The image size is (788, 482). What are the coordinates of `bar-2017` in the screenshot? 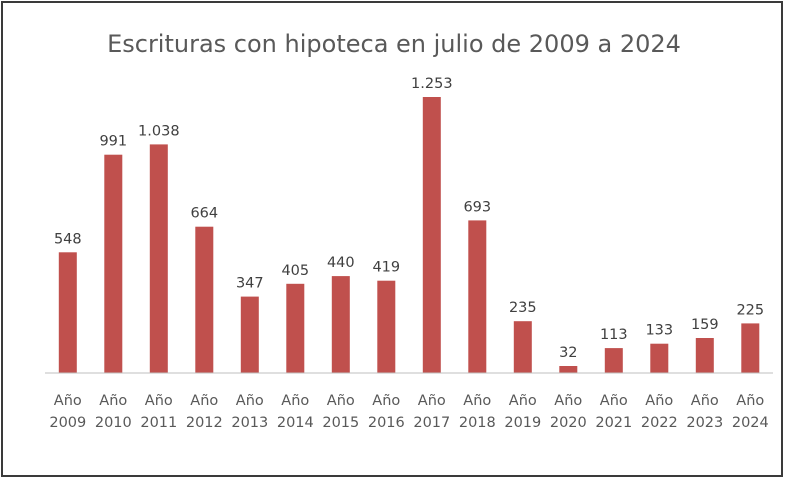 It's located at (431, 235).